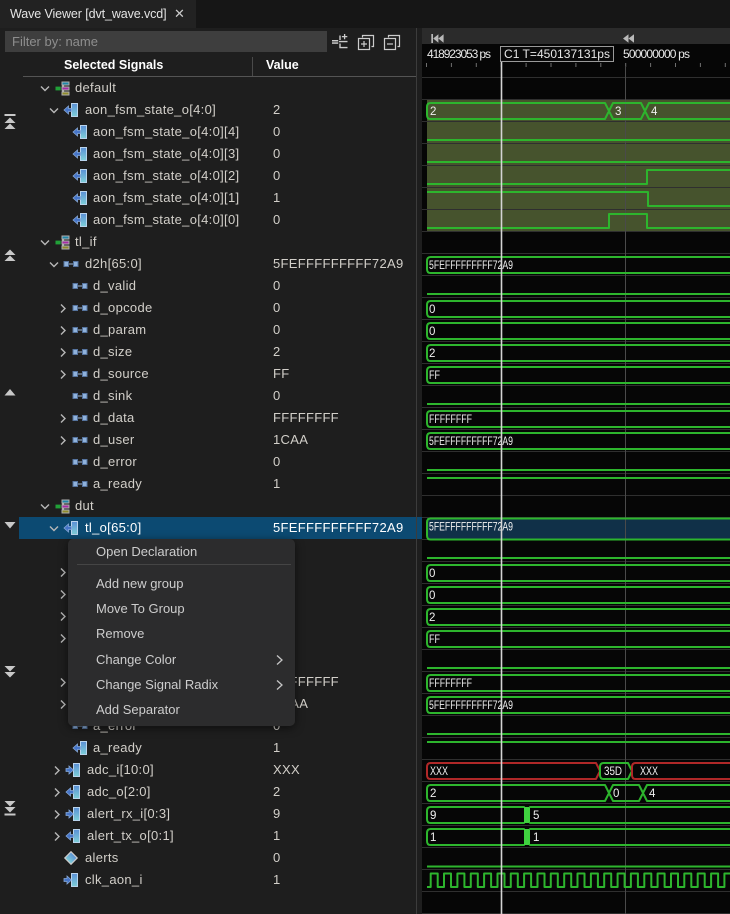 Image resolution: width=730 pixels, height=914 pixels. Describe the element at coordinates (618, 112) in the screenshot. I see `svg-text: 3` at that location.